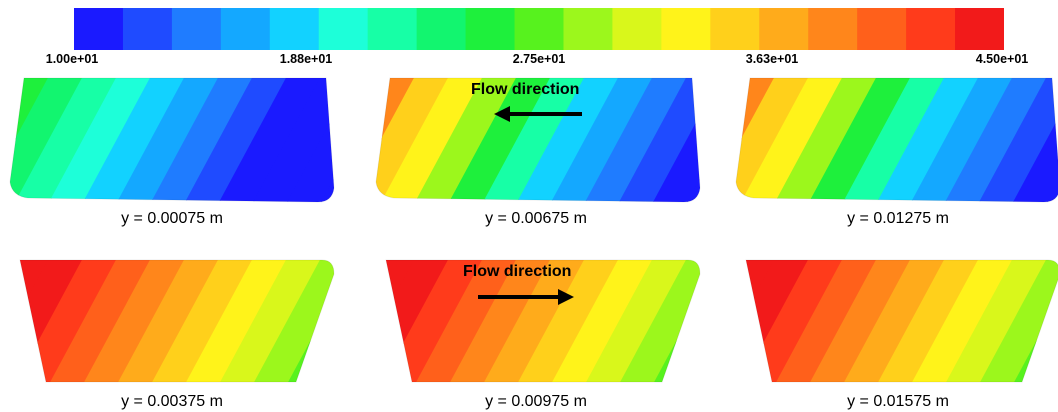  I want to click on arrow-right-icon, so click(526, 297).